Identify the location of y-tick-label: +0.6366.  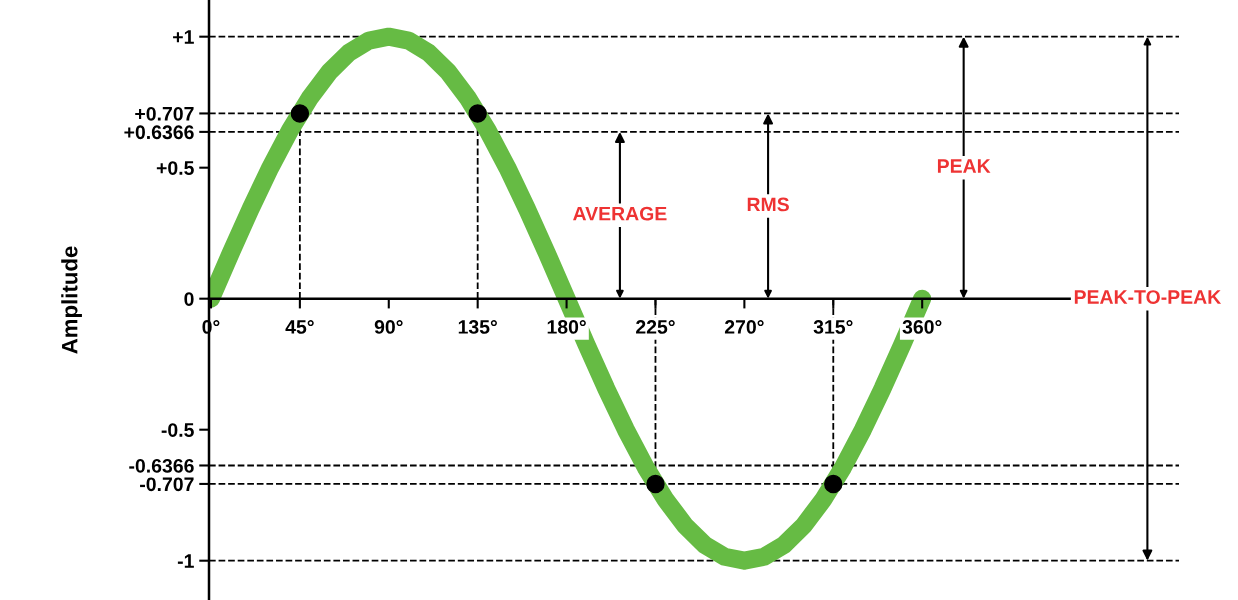
(159, 132).